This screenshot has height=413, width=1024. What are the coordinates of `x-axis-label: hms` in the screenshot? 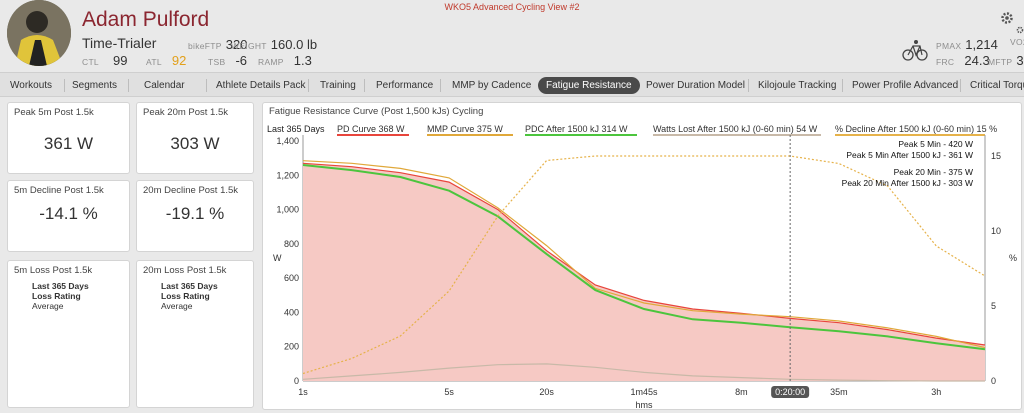 It's located at (644, 405).